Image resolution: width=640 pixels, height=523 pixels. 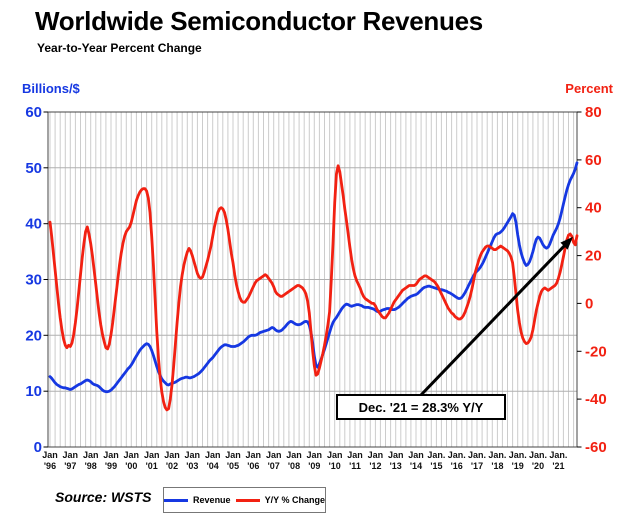 What do you see at coordinates (436, 466) in the screenshot?
I see `x-tick-year-label: '15` at bounding box center [436, 466].